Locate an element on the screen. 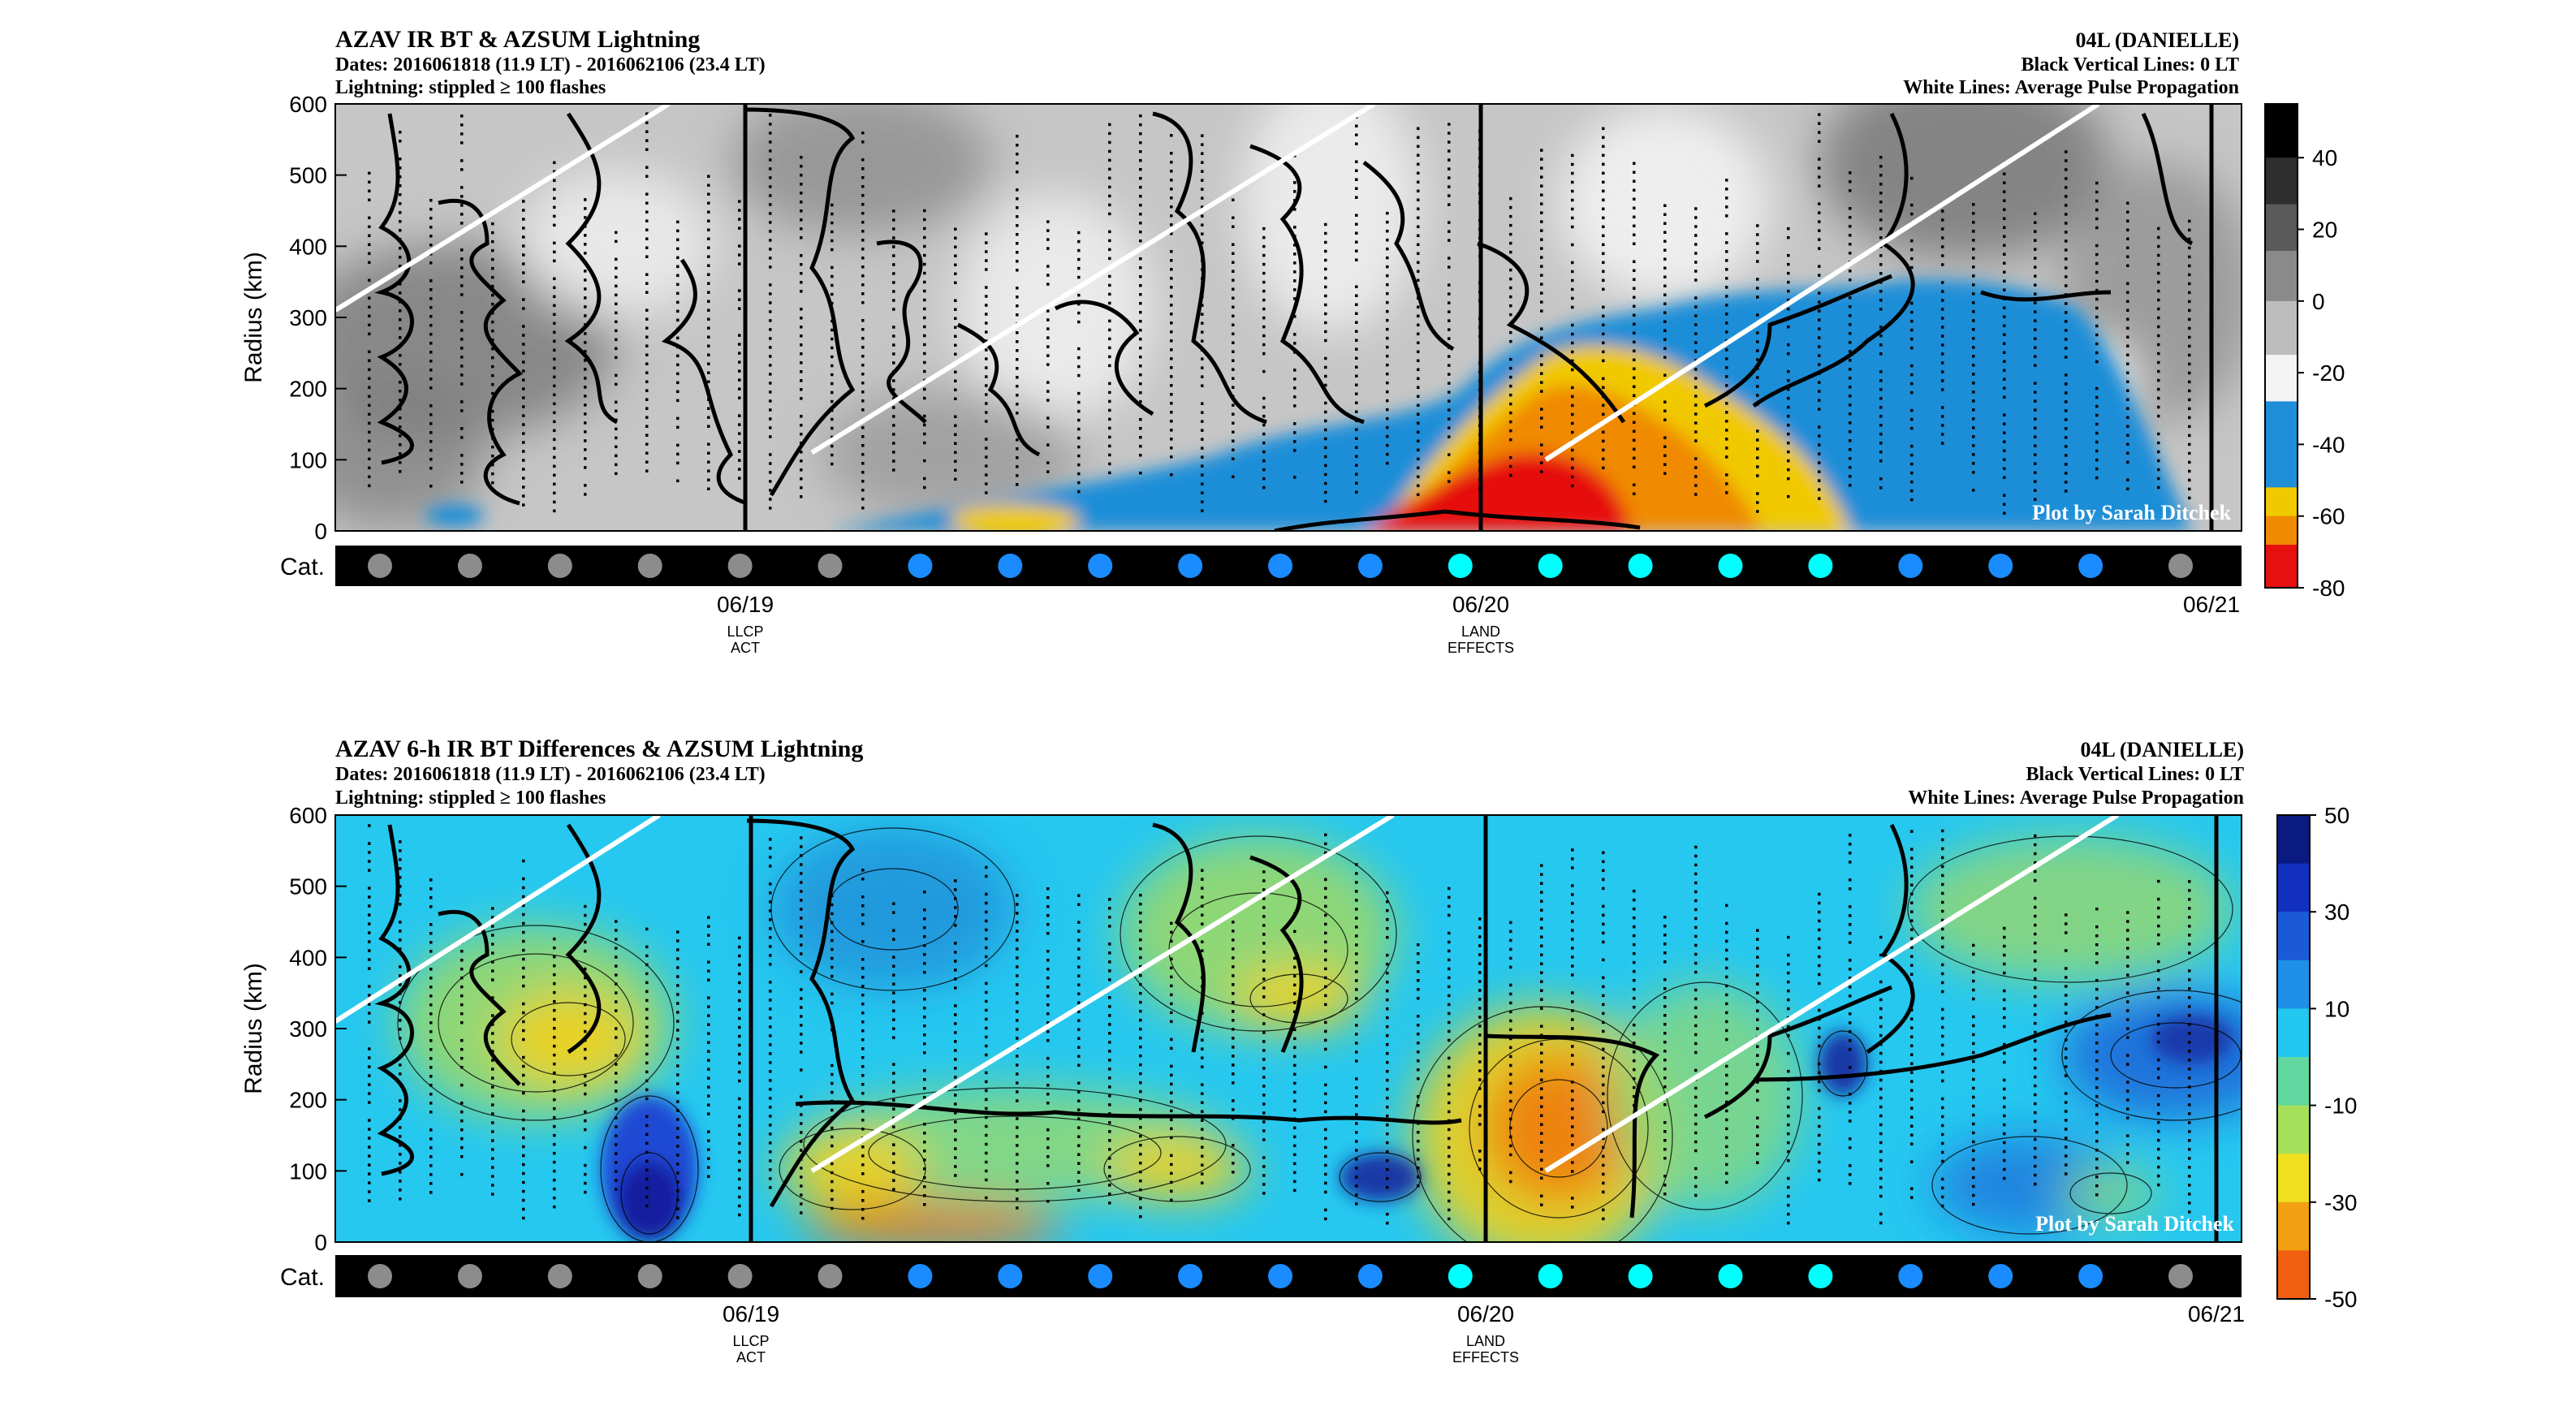 This screenshot has width=2576, height=1402. y-tick-label: 200 is located at coordinates (308, 389).